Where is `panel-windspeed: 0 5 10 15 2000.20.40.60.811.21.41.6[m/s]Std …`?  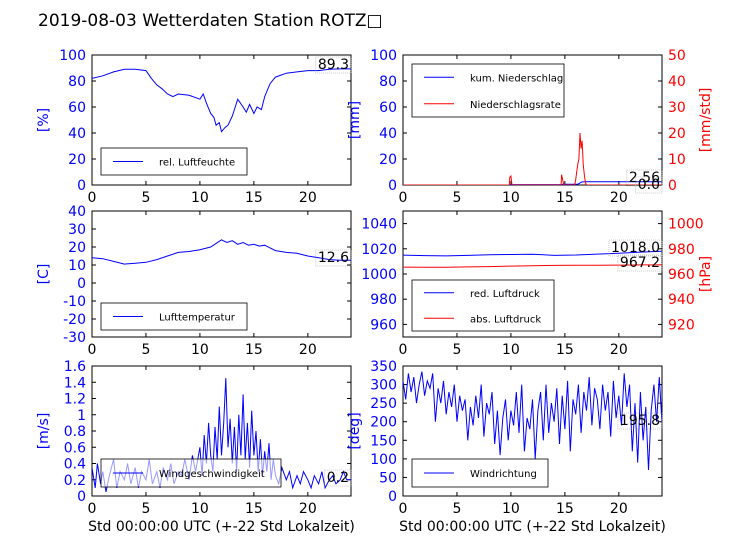
panel-windspeed: 0 5 10 15 2000.20.40.60.811.21.41.6[m/s]Std … is located at coordinates (195, 447).